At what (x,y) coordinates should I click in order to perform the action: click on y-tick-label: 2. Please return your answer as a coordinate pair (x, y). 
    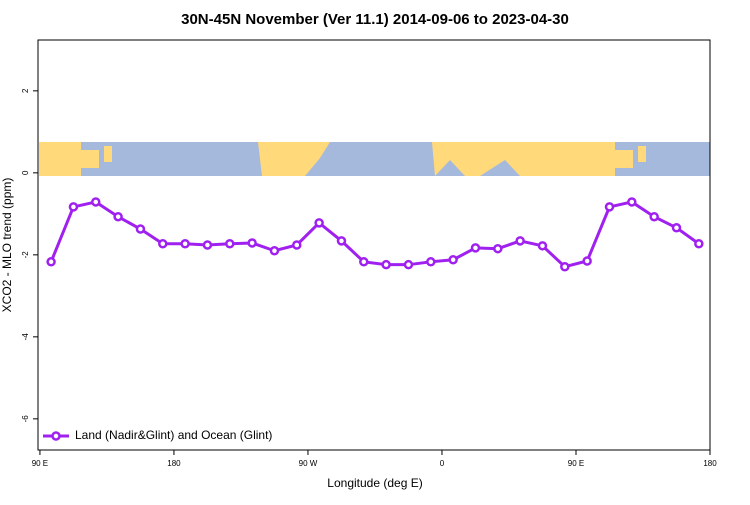
    Looking at the image, I should click on (25, 90).